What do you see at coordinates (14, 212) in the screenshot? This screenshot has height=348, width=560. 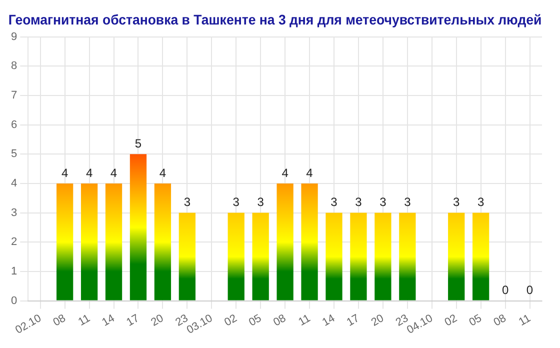 I see `y-tick-label: 3` at bounding box center [14, 212].